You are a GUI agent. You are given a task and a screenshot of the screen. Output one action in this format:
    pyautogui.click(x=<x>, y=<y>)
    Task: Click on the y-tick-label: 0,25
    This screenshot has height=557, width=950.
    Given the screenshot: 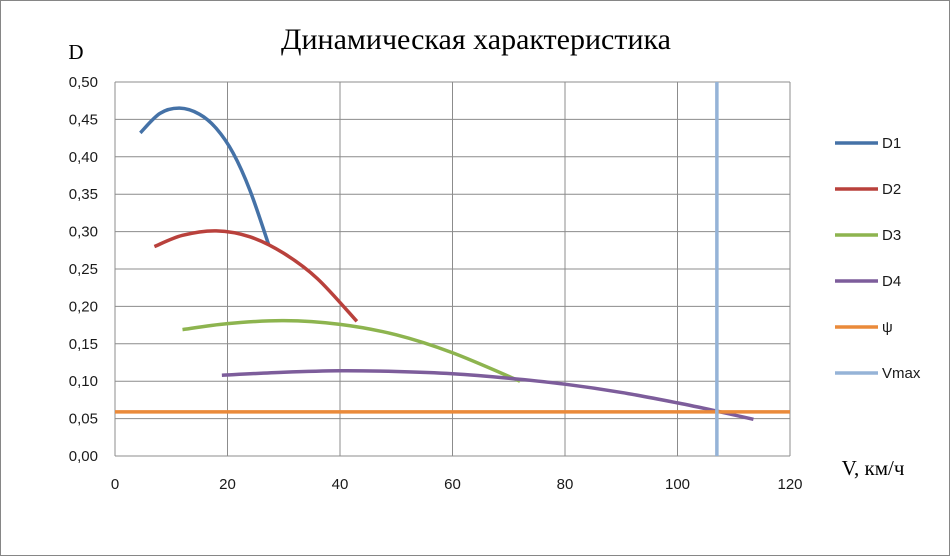 What is the action you would take?
    pyautogui.click(x=83, y=269)
    